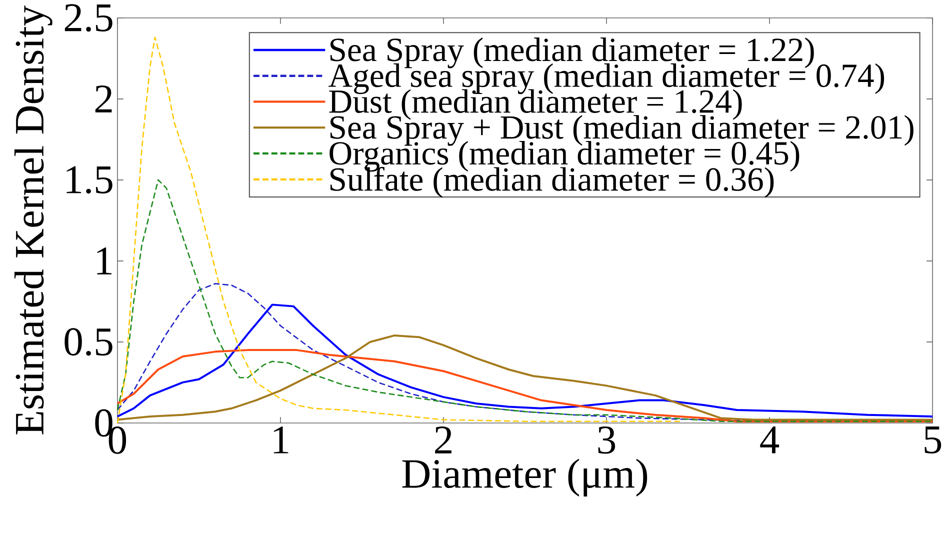 Image resolution: width=946 pixels, height=533 pixels. I want to click on x-tick-label: 3, so click(607, 440).